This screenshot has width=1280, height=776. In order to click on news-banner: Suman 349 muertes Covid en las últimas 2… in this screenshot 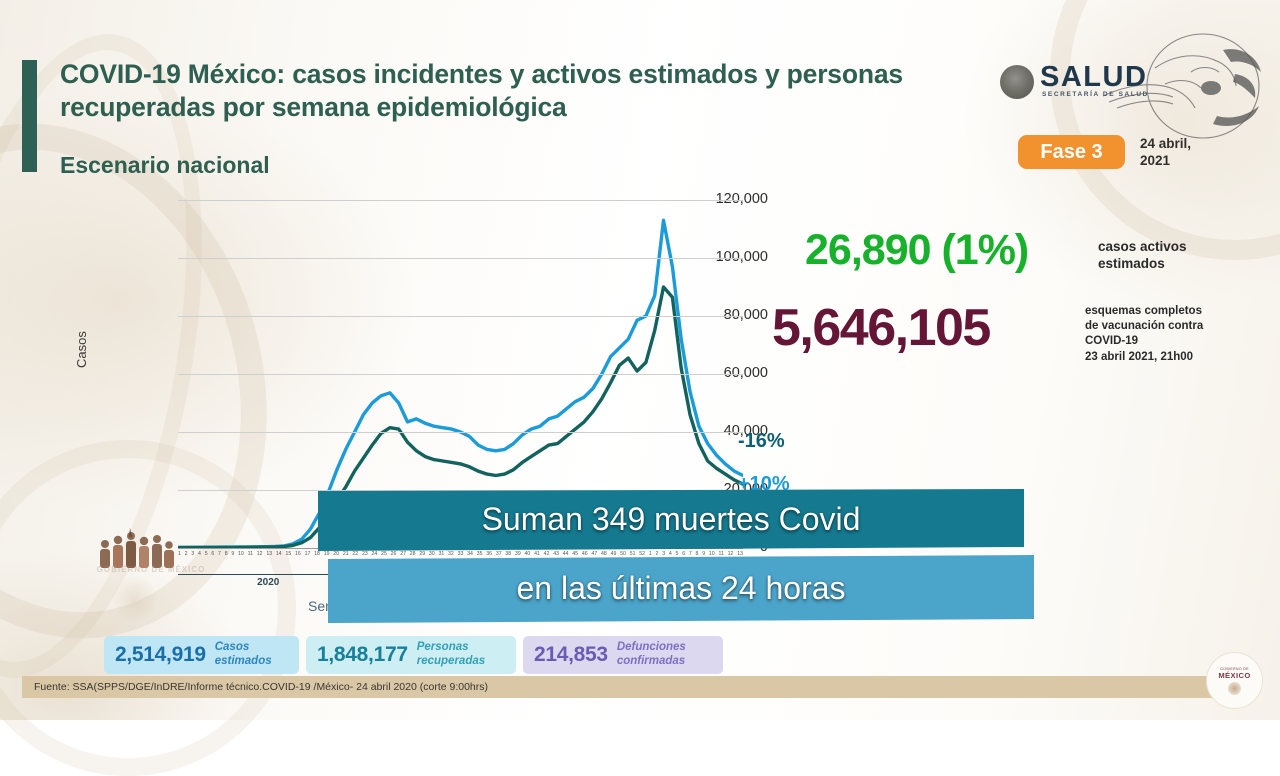, I will do `click(676, 569)`.